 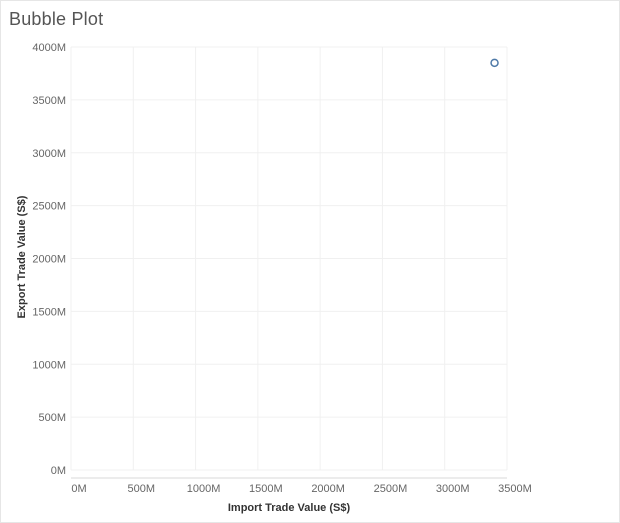 I want to click on y-tick-label: 1000M, so click(x=49, y=365).